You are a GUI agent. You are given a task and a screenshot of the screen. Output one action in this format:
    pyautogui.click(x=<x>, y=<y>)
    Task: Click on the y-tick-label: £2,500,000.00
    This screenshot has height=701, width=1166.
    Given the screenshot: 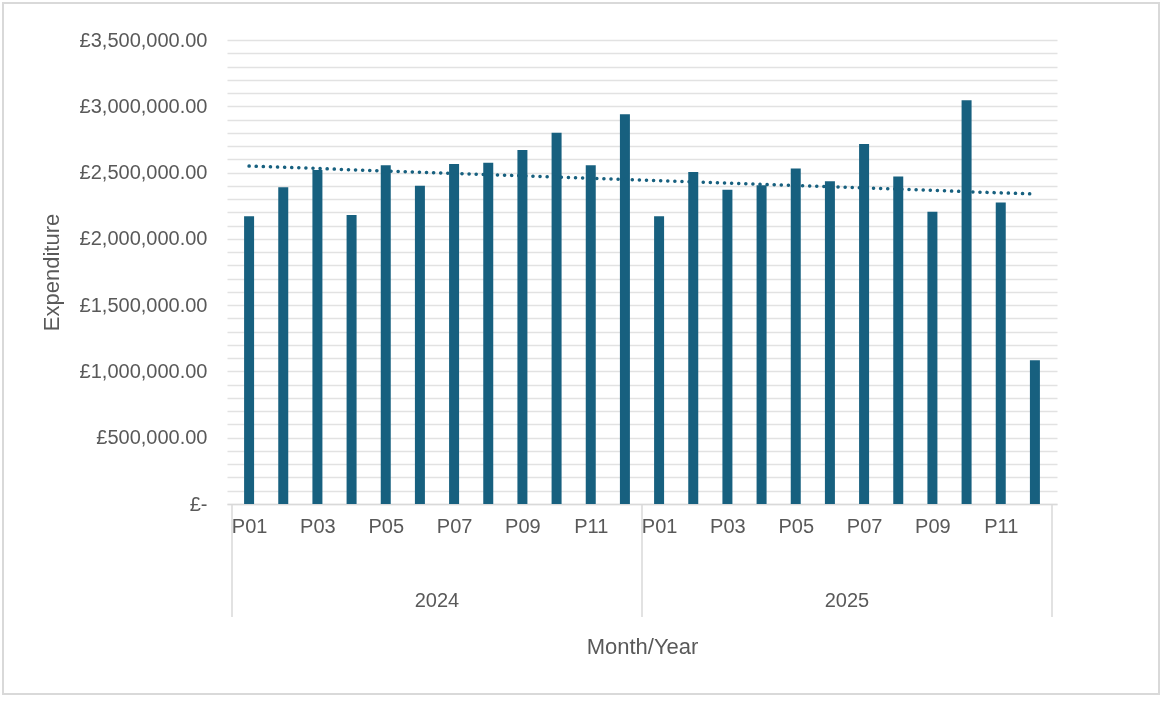 What is the action you would take?
    pyautogui.click(x=143, y=172)
    